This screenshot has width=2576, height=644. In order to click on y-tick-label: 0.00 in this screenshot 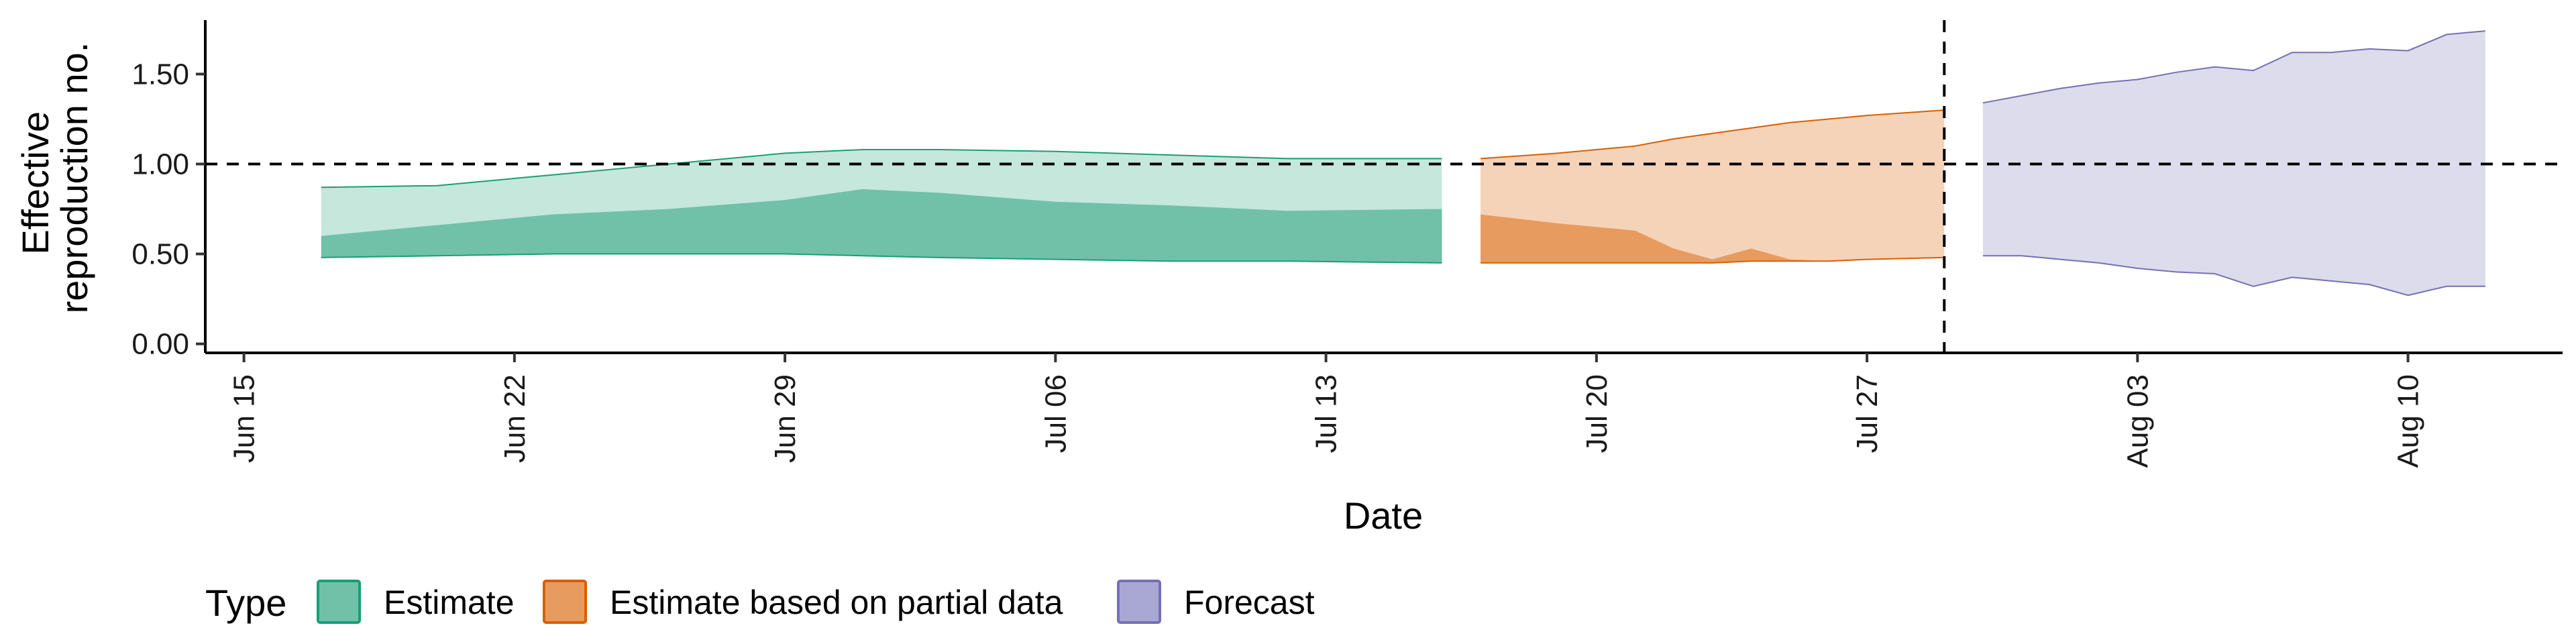, I will do `click(160, 344)`.